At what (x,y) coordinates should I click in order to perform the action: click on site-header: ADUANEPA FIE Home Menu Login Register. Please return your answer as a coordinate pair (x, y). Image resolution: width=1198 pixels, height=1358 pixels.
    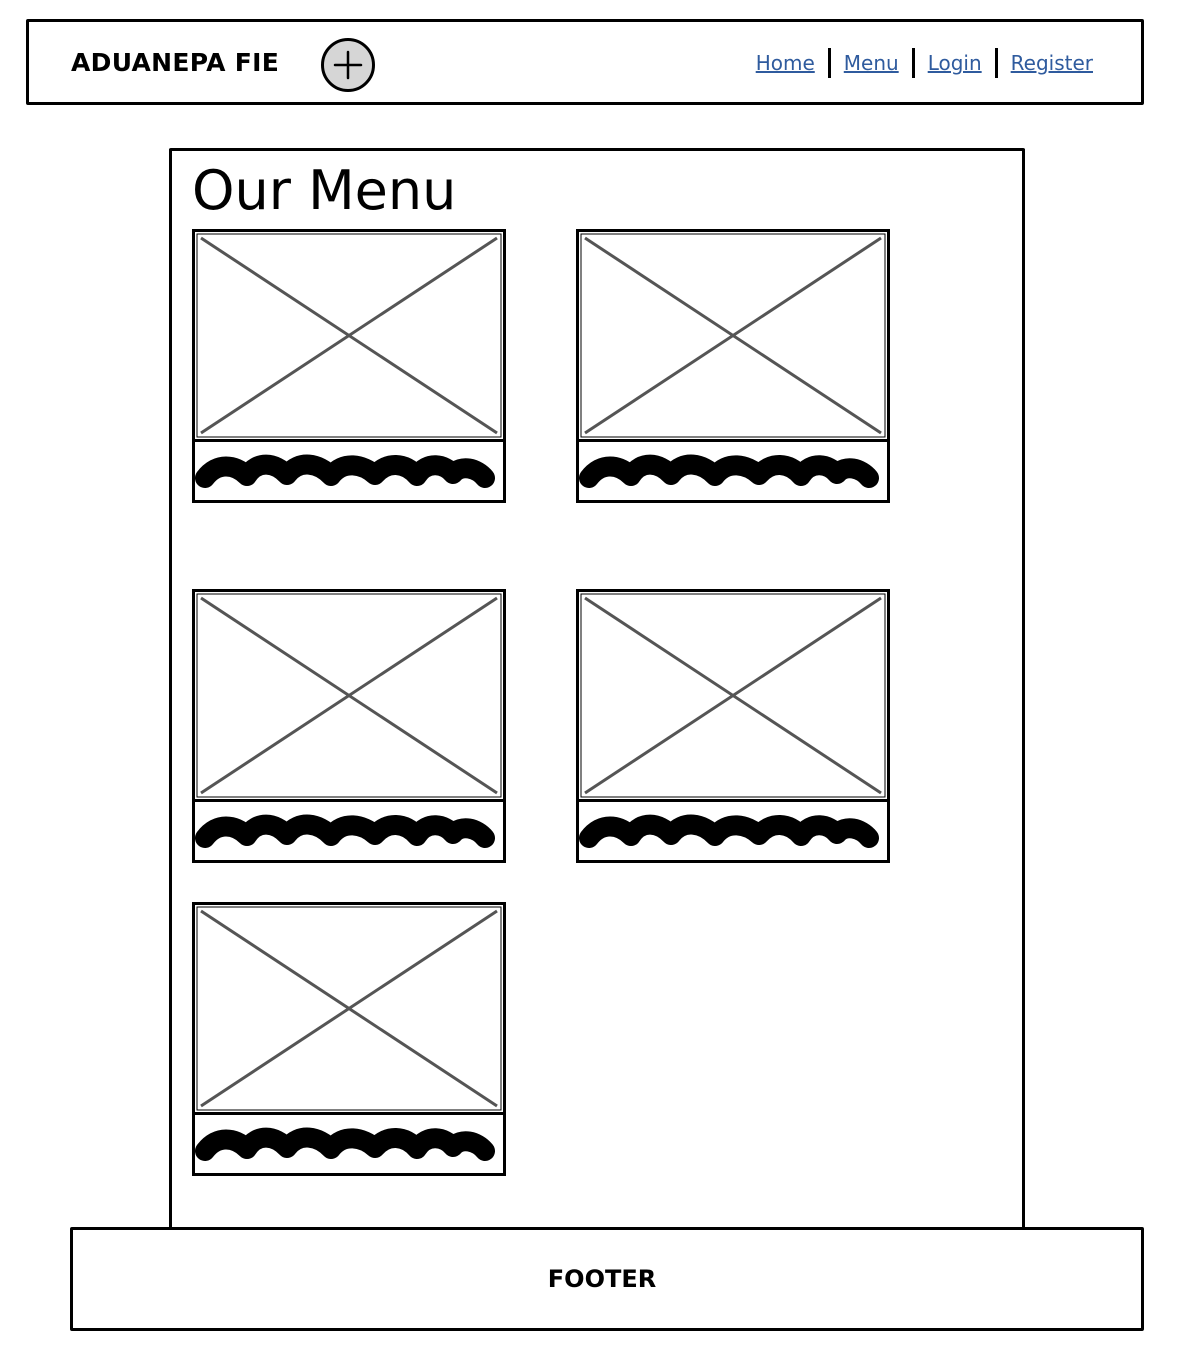
    Looking at the image, I should click on (585, 62).